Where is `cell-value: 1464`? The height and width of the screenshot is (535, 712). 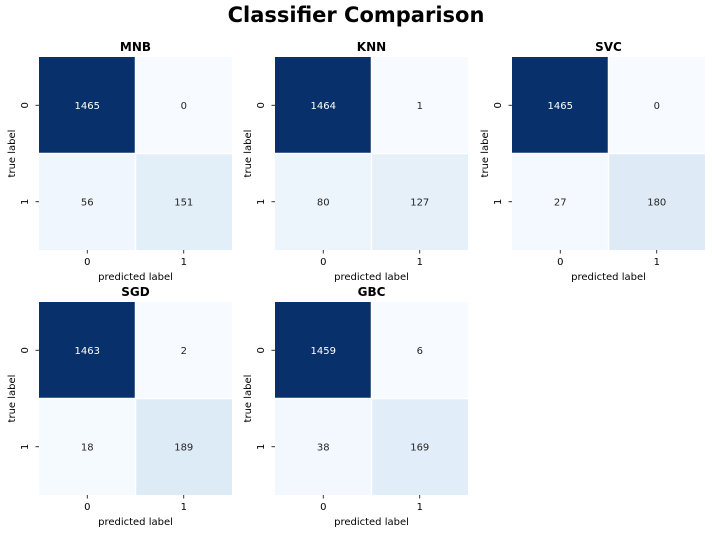
cell-value: 1464 is located at coordinates (323, 106).